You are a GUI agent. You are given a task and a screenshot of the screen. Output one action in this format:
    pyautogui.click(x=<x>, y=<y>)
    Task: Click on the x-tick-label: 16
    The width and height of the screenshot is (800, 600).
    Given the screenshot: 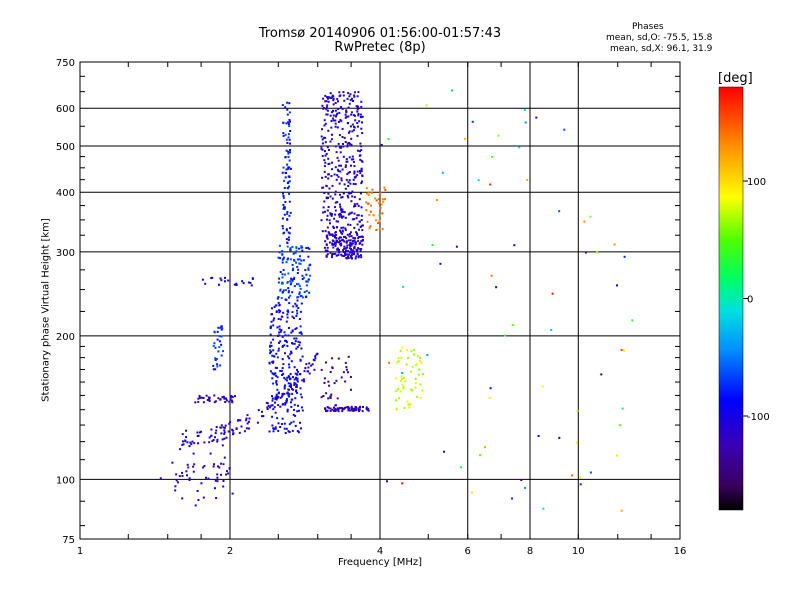 What is the action you would take?
    pyautogui.click(x=680, y=551)
    